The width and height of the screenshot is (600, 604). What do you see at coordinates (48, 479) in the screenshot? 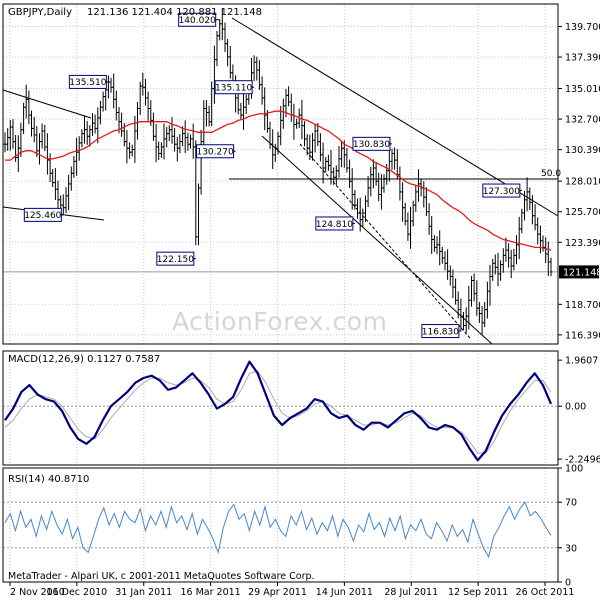
I see `rsi-panel-title: RSI(14) 40.8710` at bounding box center [48, 479].